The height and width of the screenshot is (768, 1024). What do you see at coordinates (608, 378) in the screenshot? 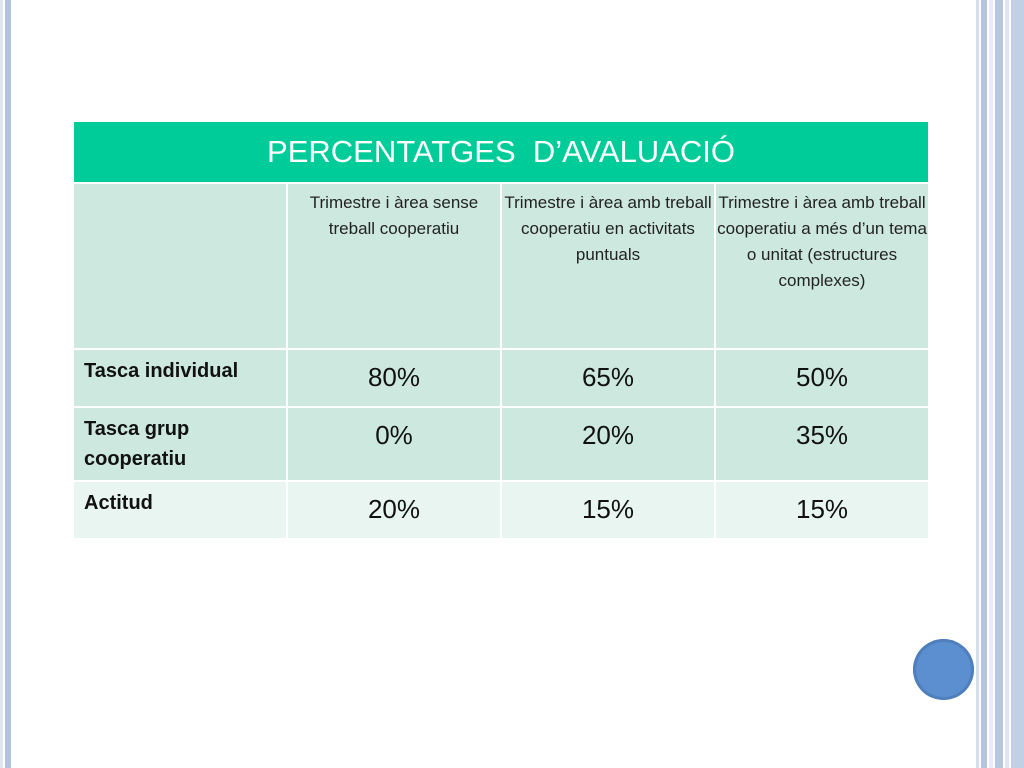
I see `table-cell: 65%` at bounding box center [608, 378].